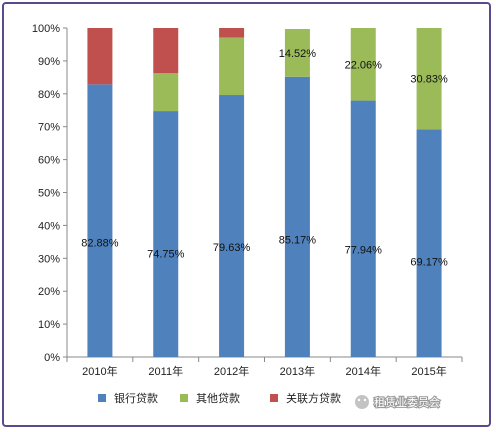 The width and height of the screenshot is (496, 432). Describe the element at coordinates (49, 194) in the screenshot. I see `y-tick-label: 50%` at that location.